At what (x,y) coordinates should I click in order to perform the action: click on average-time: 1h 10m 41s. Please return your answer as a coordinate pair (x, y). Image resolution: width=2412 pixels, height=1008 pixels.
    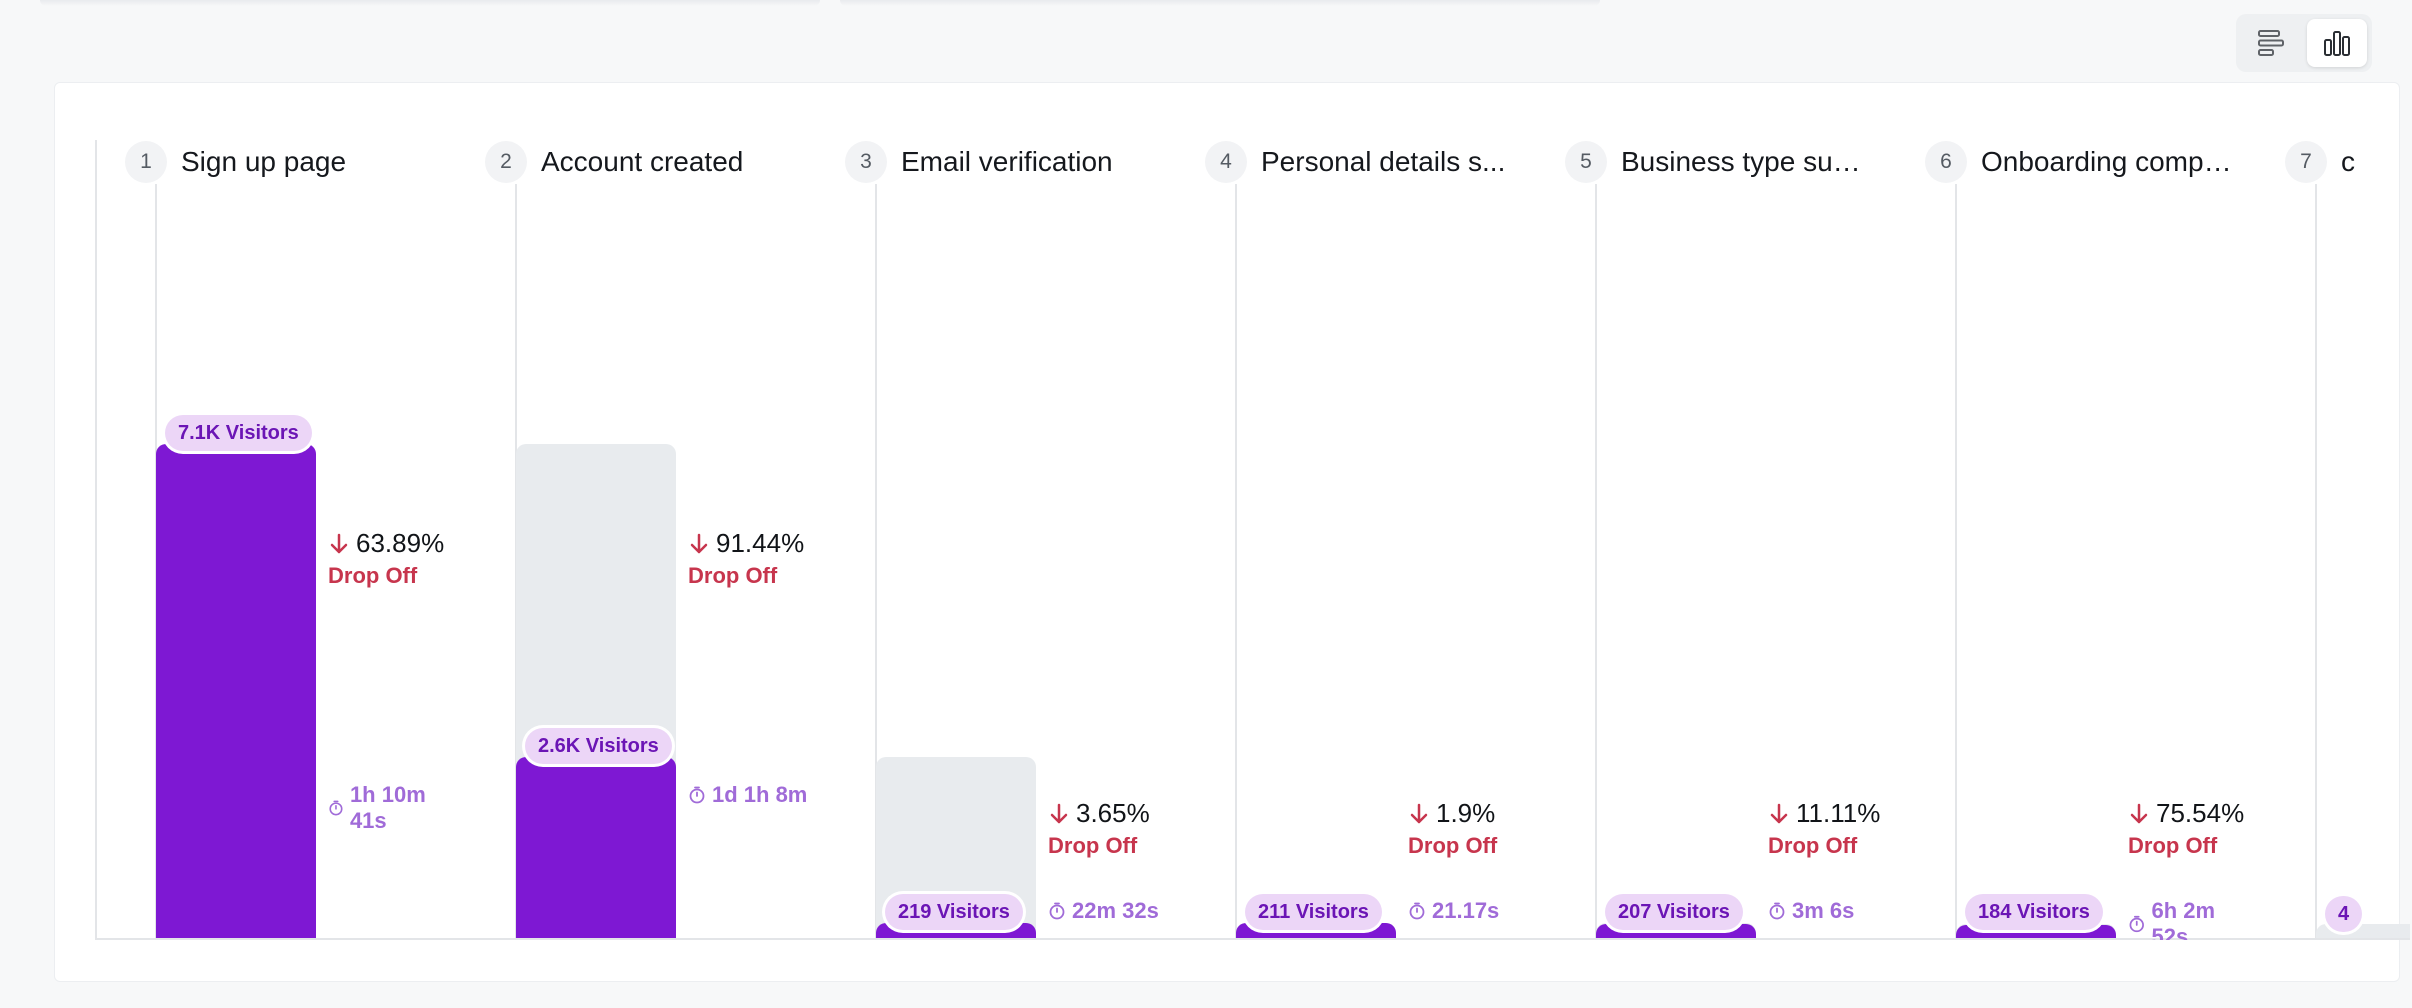
    Looking at the image, I should click on (391, 808).